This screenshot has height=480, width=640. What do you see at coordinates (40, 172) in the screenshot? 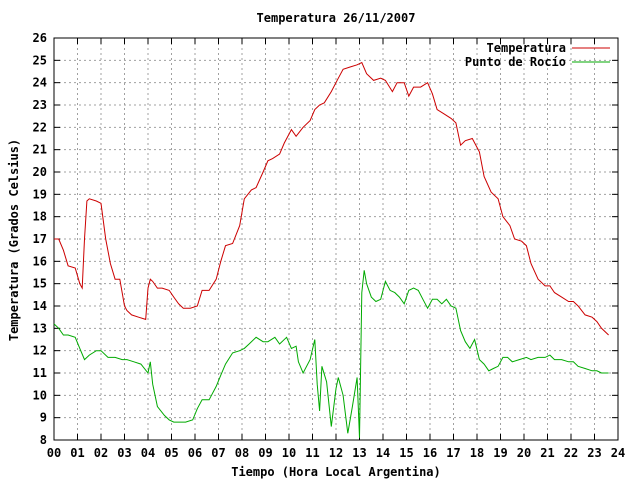
I see `y-tick-label: 20` at bounding box center [40, 172].